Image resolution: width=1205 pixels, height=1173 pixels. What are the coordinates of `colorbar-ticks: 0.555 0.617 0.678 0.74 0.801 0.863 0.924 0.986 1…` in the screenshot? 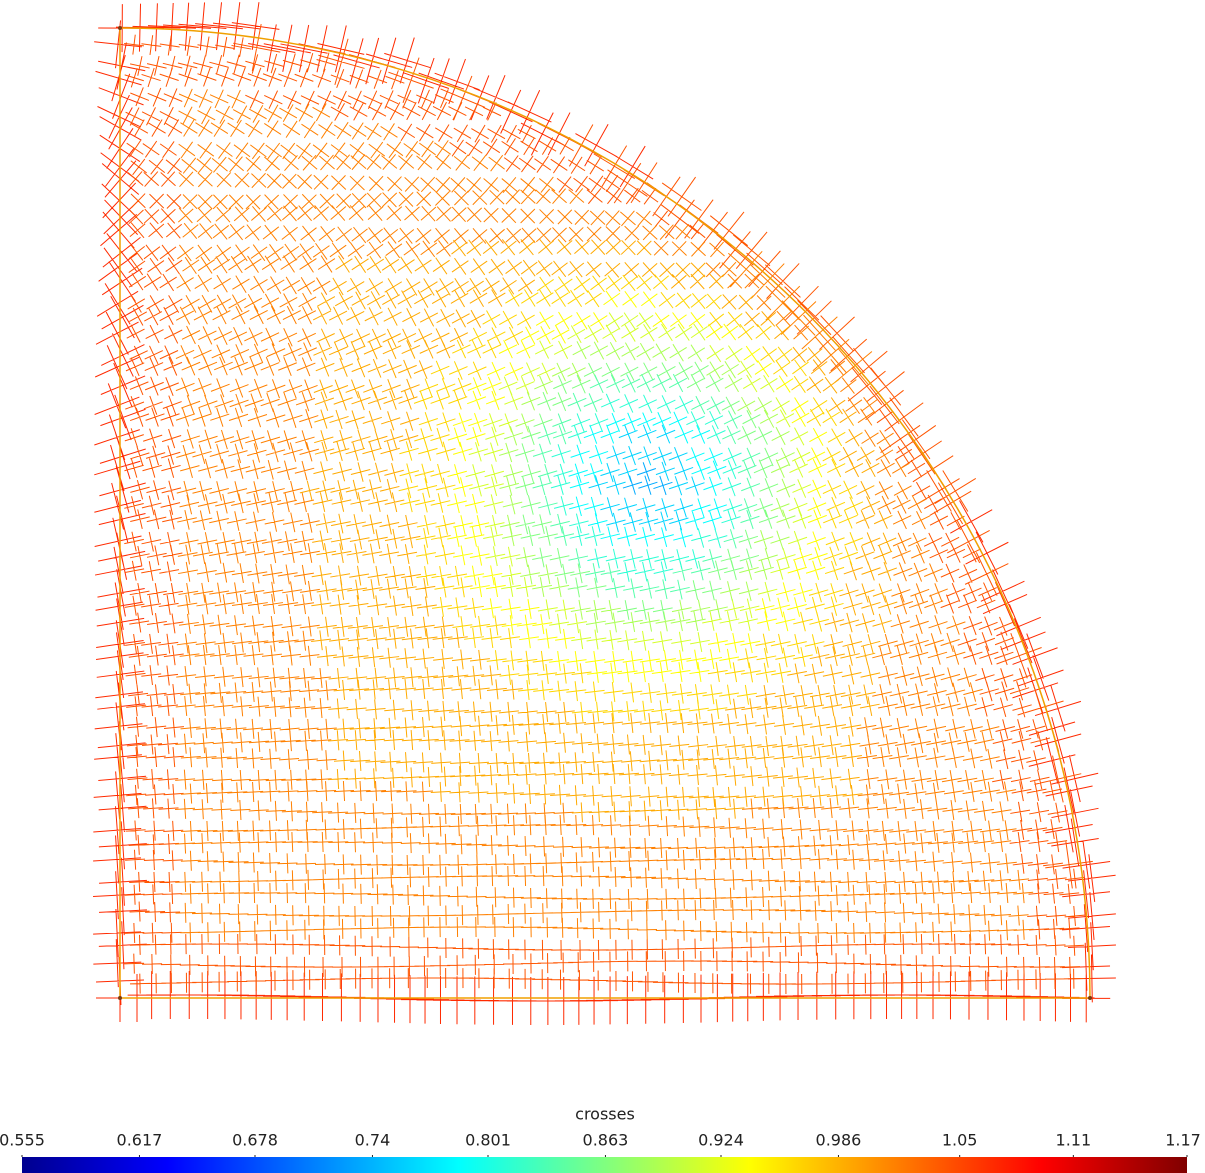 It's located at (600, 1144).